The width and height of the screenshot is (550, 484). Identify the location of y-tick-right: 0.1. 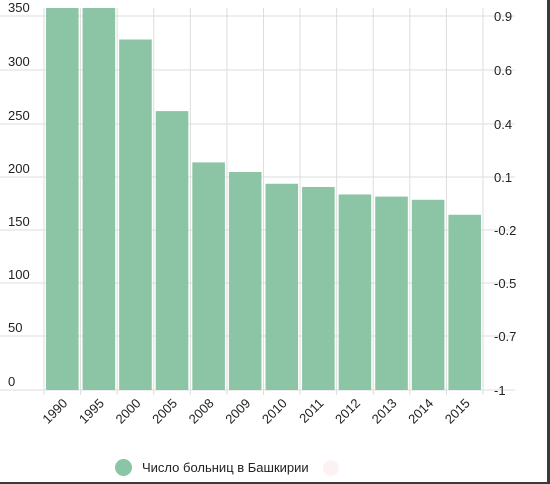
(503, 177).